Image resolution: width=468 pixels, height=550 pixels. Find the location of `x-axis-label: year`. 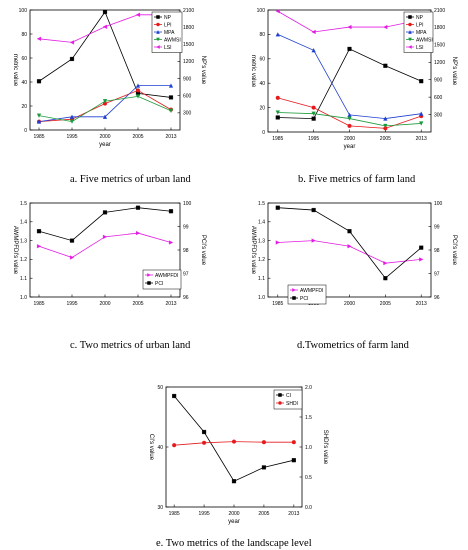

x-axis-label: year is located at coordinates (350, 147).